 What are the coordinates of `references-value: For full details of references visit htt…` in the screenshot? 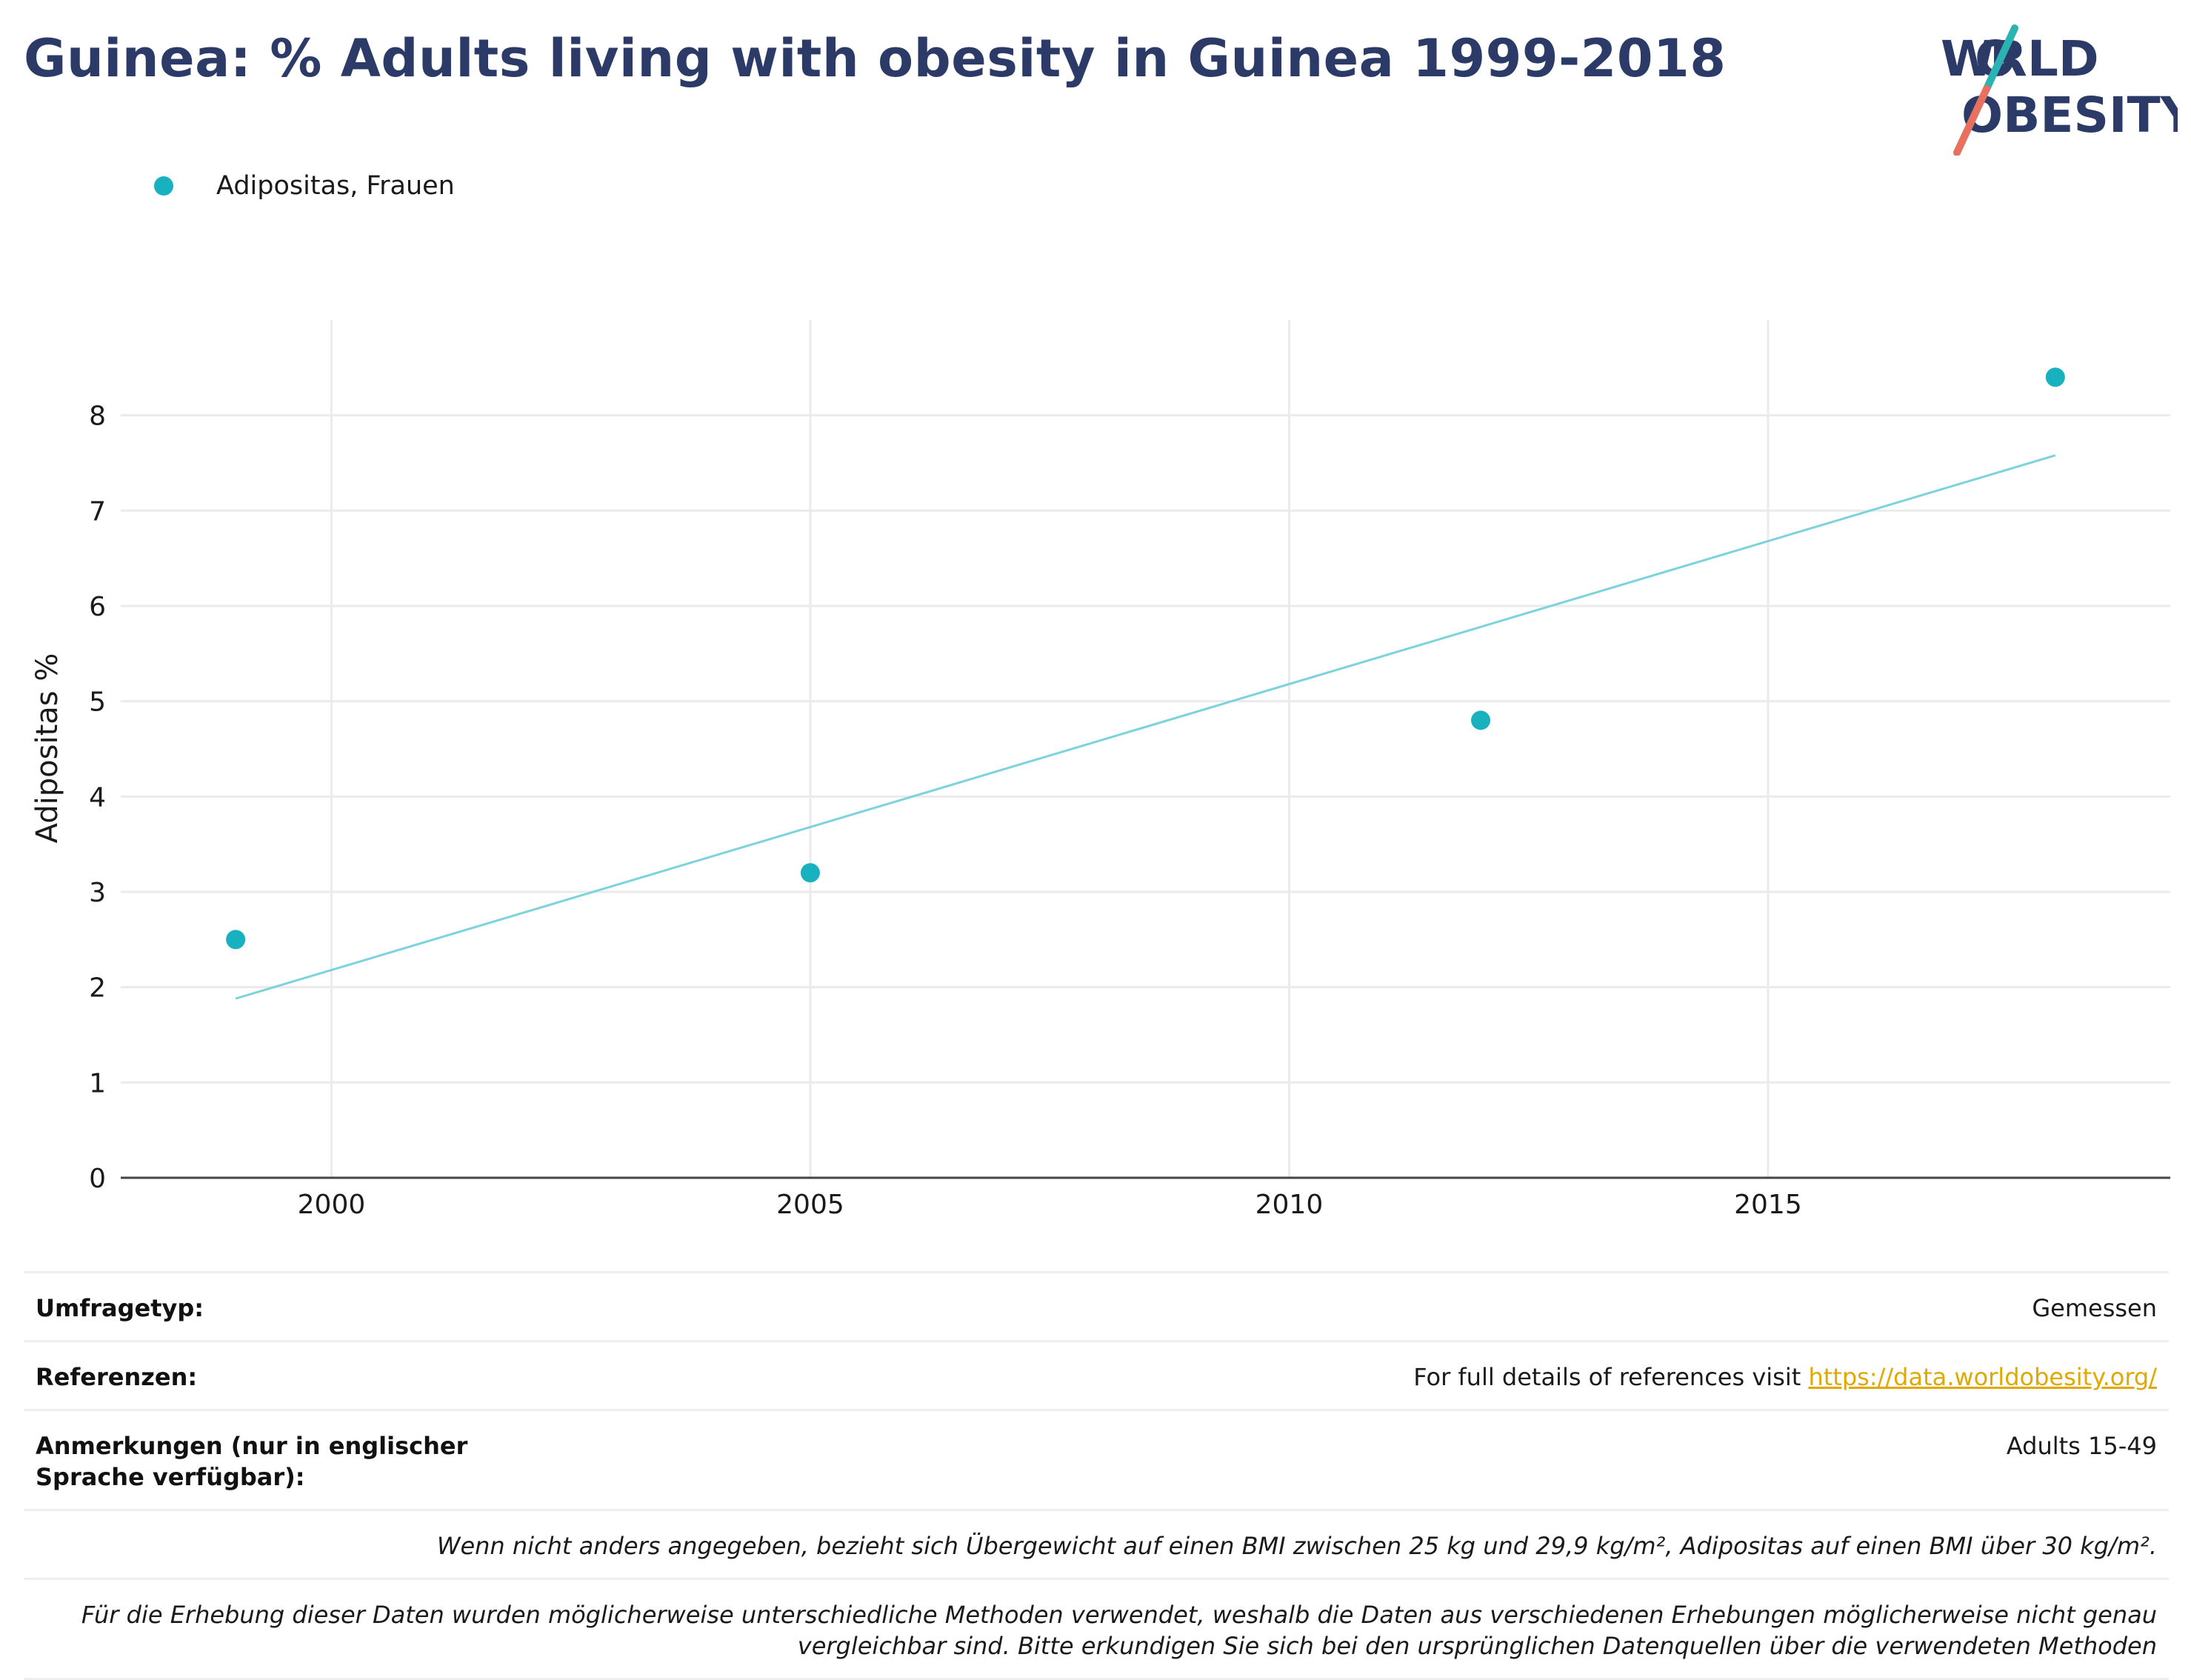 It's located at (1785, 1377).